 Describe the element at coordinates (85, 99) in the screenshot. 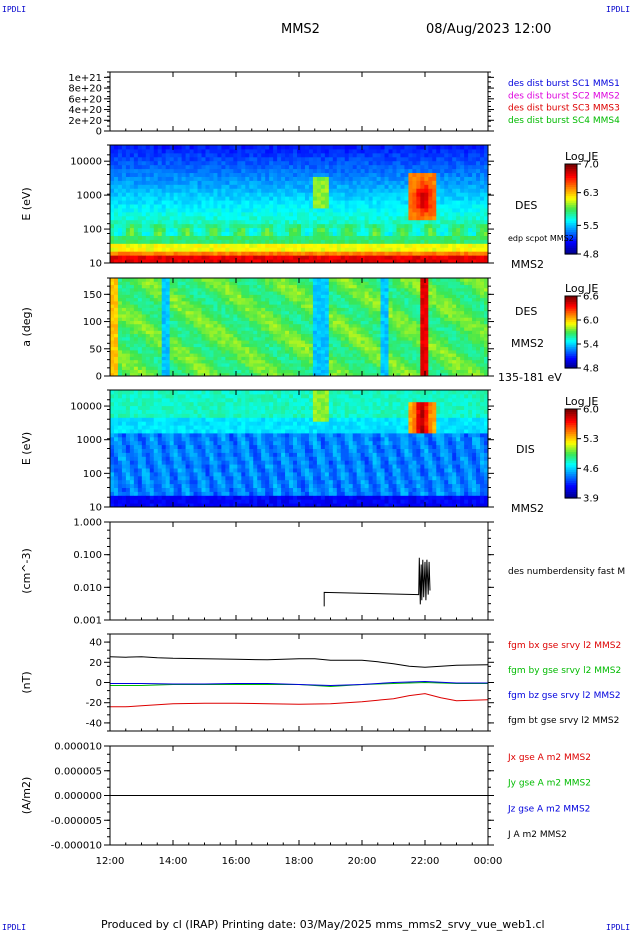

I see `y-tick-label: 6e+20` at that location.